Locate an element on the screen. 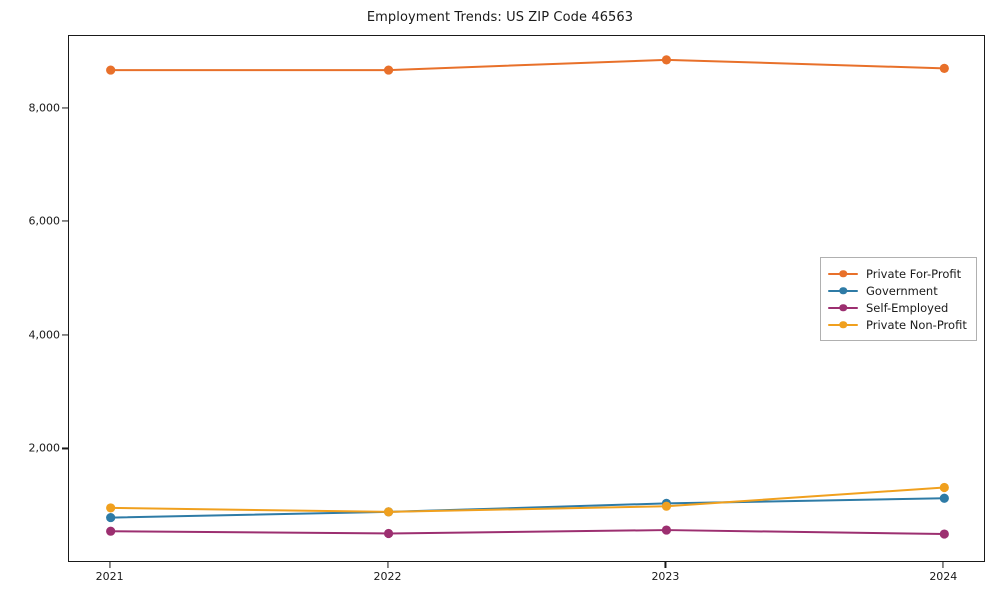  legend-item-label: Private Non-Profit is located at coordinates (916, 324).